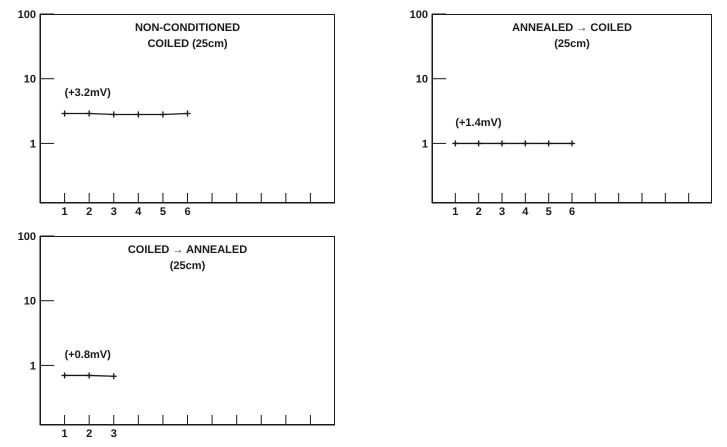  I want to click on annotation: (+1.4mV), so click(478, 123).